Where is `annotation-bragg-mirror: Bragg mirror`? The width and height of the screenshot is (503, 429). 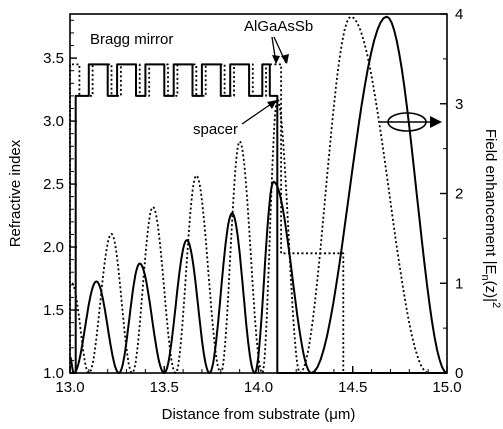
annotation-bragg-mirror: Bragg mirror is located at coordinates (131, 39).